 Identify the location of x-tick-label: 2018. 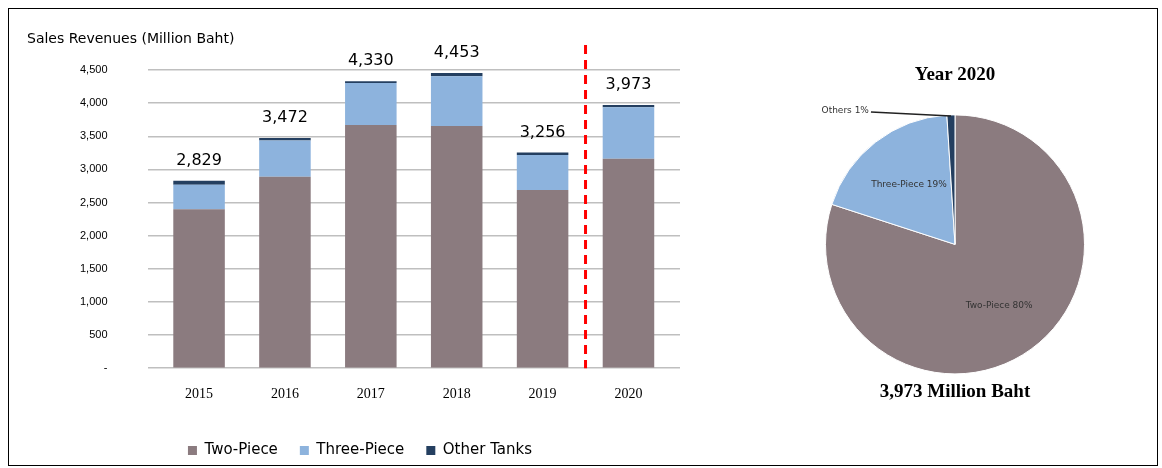
(456, 394).